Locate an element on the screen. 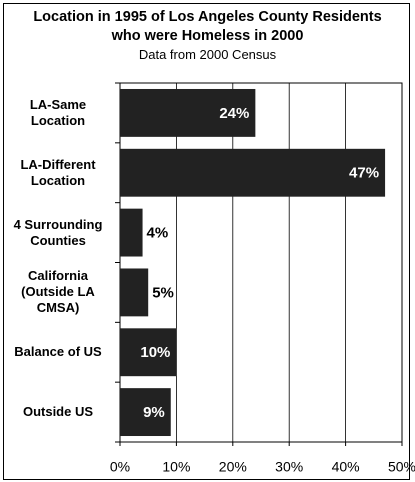 The height and width of the screenshot is (482, 415). y-tick-label: 4 Surrounding Counties is located at coordinates (58, 232).